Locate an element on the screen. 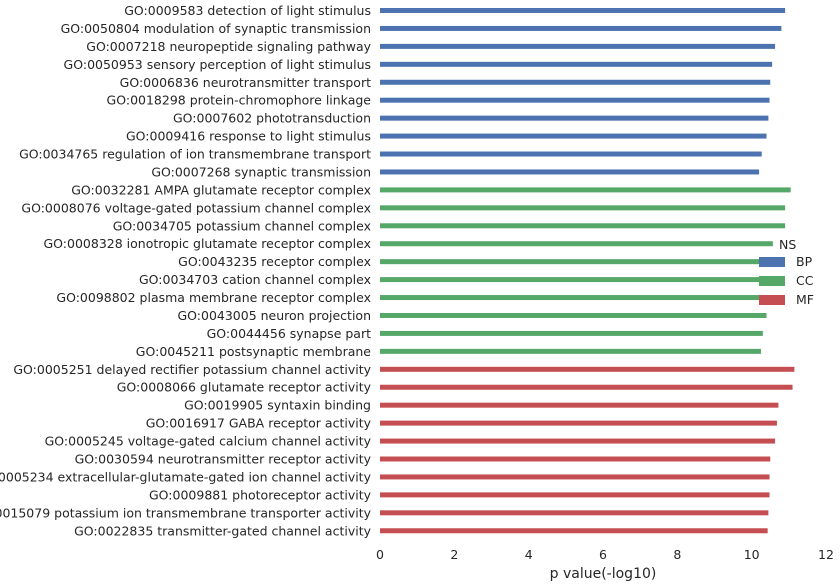  x-tick-label: 6 is located at coordinates (603, 554).